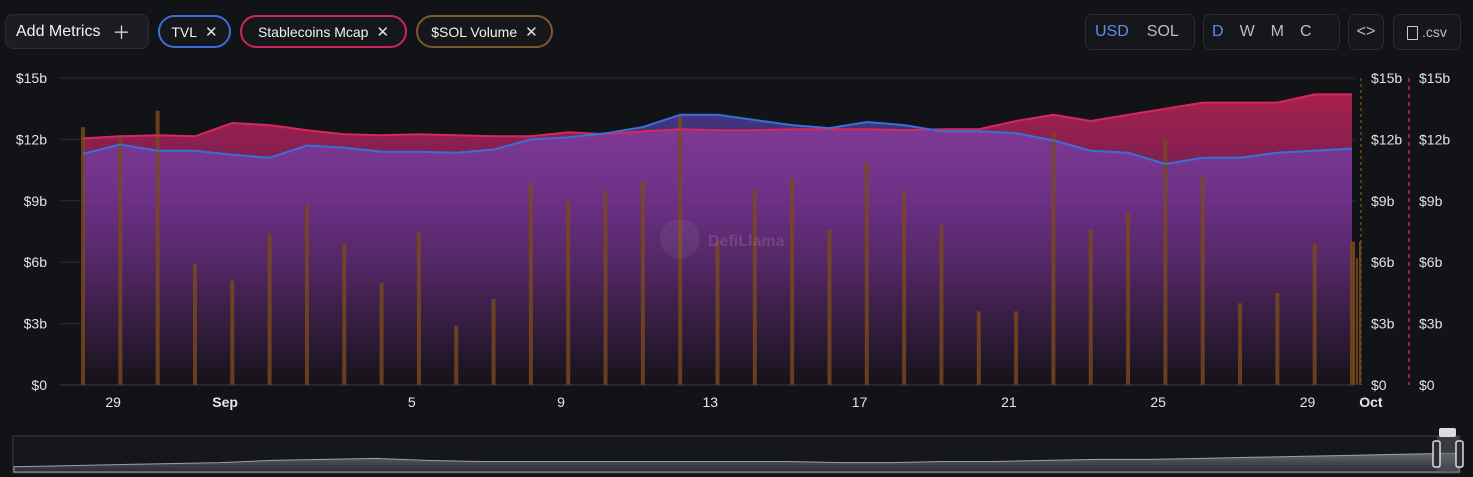  What do you see at coordinates (1379, 385) in the screenshot?
I see `right-y-tick-label: $0` at bounding box center [1379, 385].